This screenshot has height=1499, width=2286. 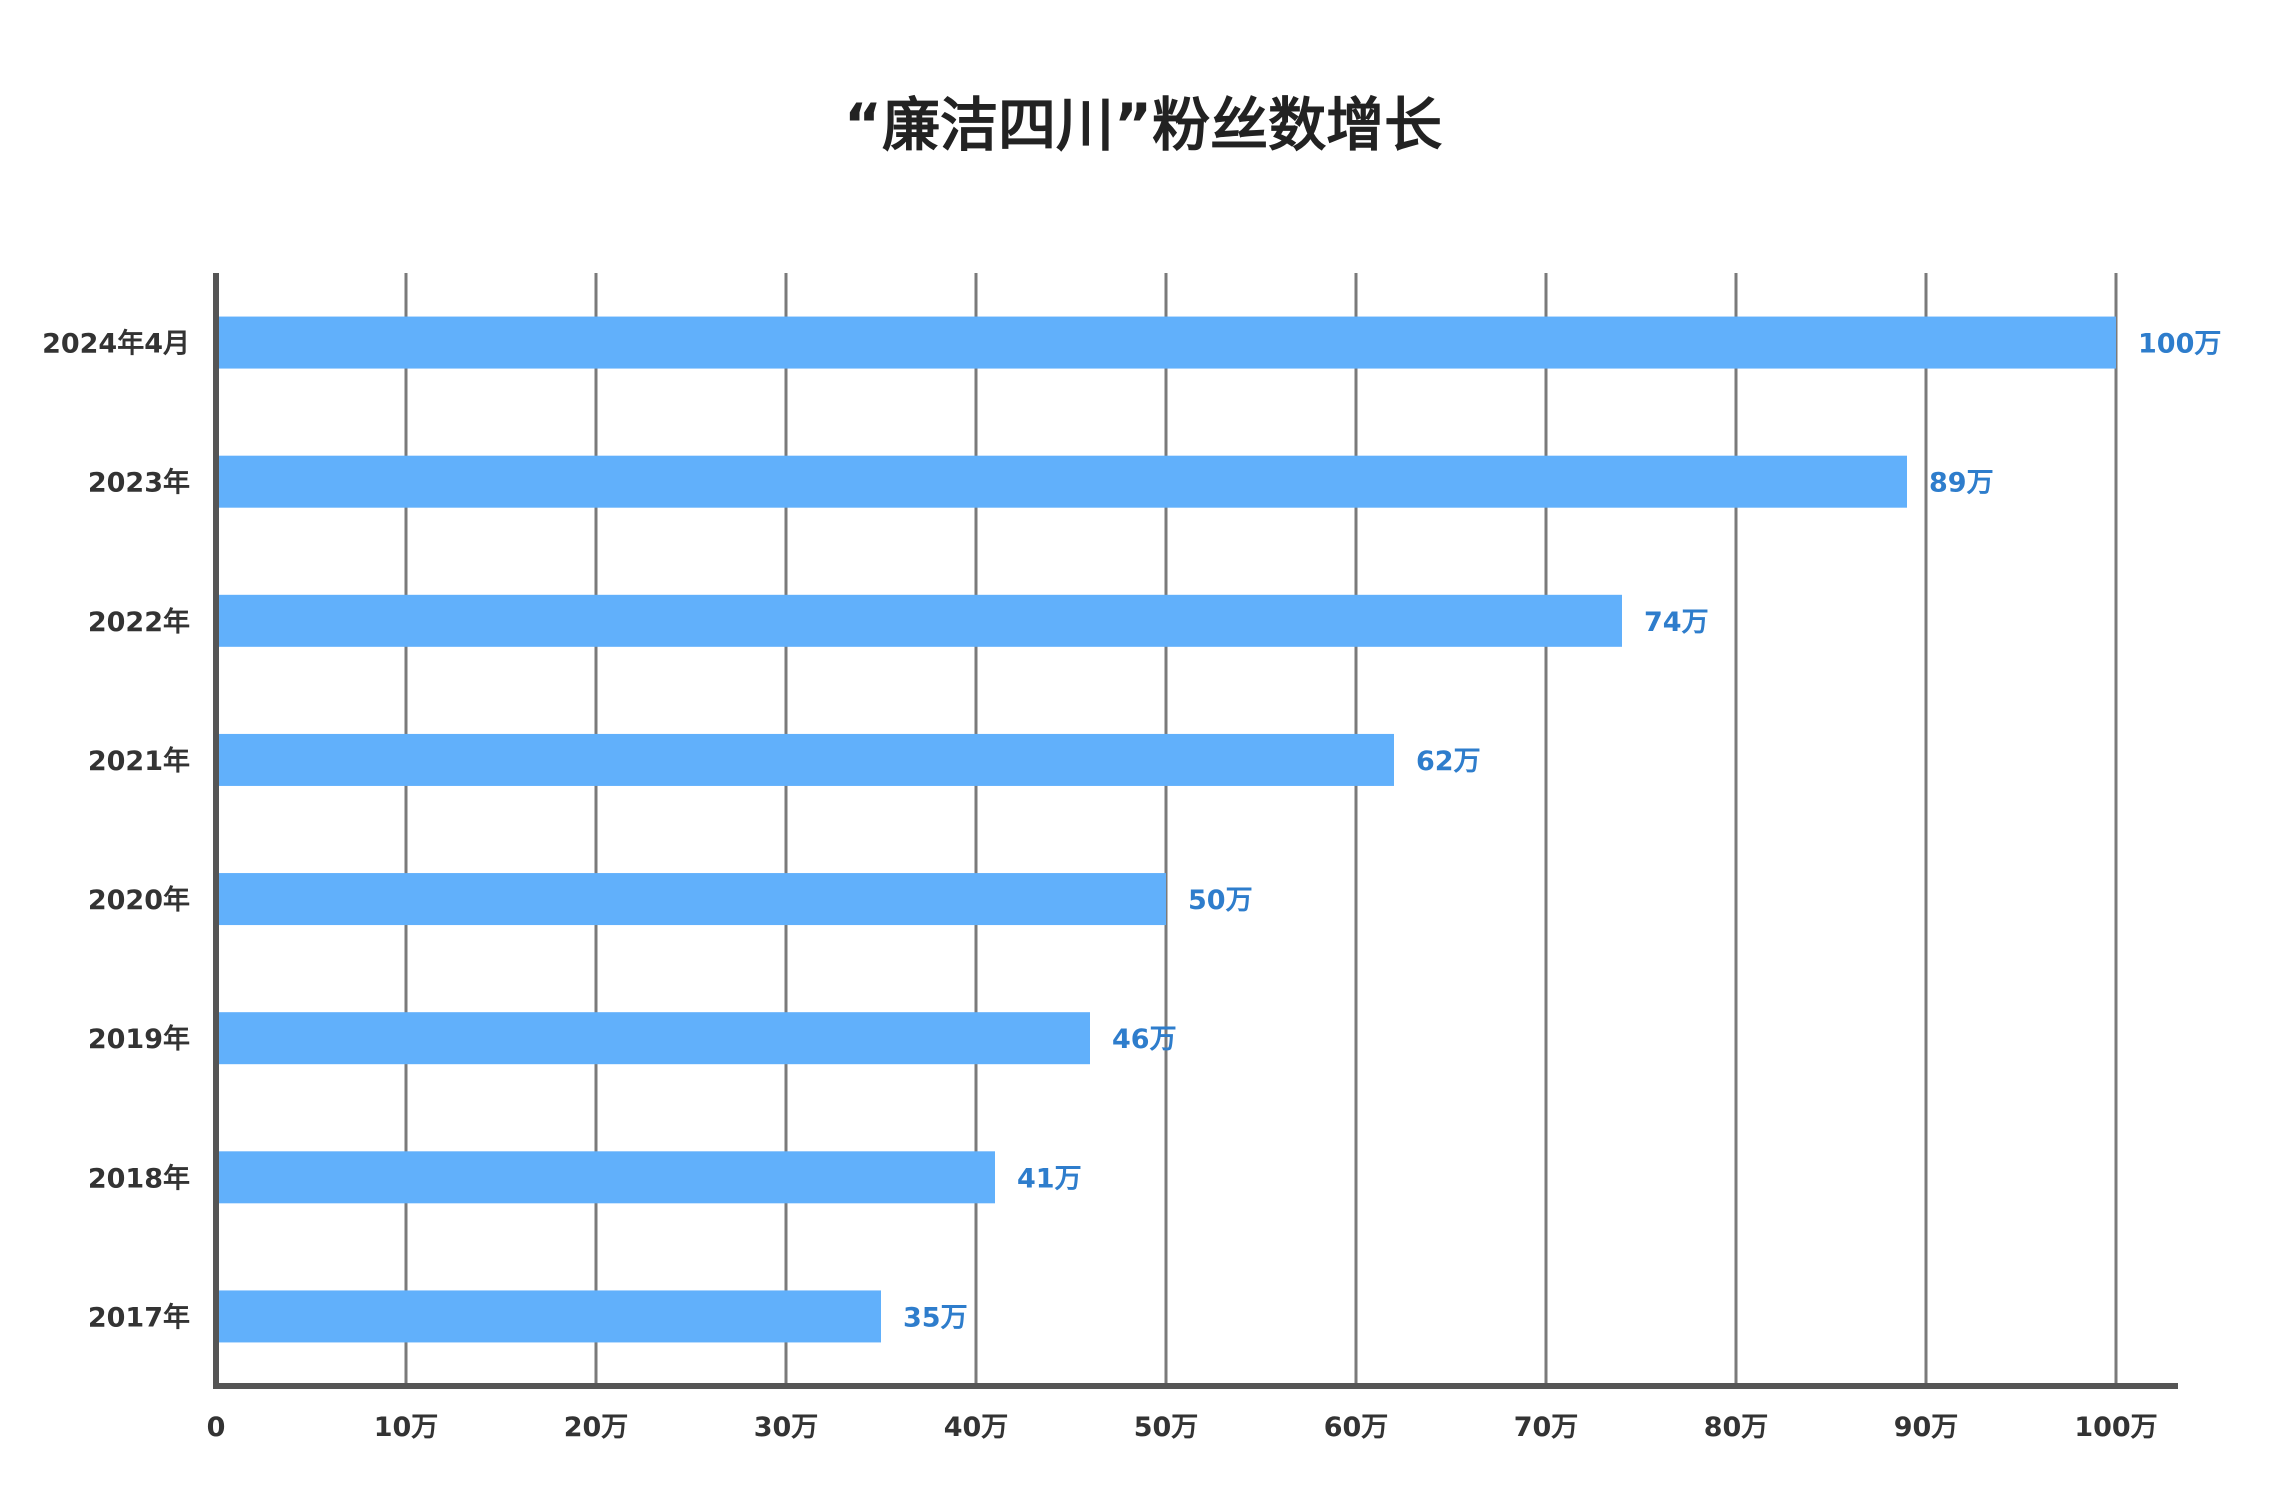 What do you see at coordinates (1166, 1427) in the screenshot?
I see `x-tick-label: 50万` at bounding box center [1166, 1427].